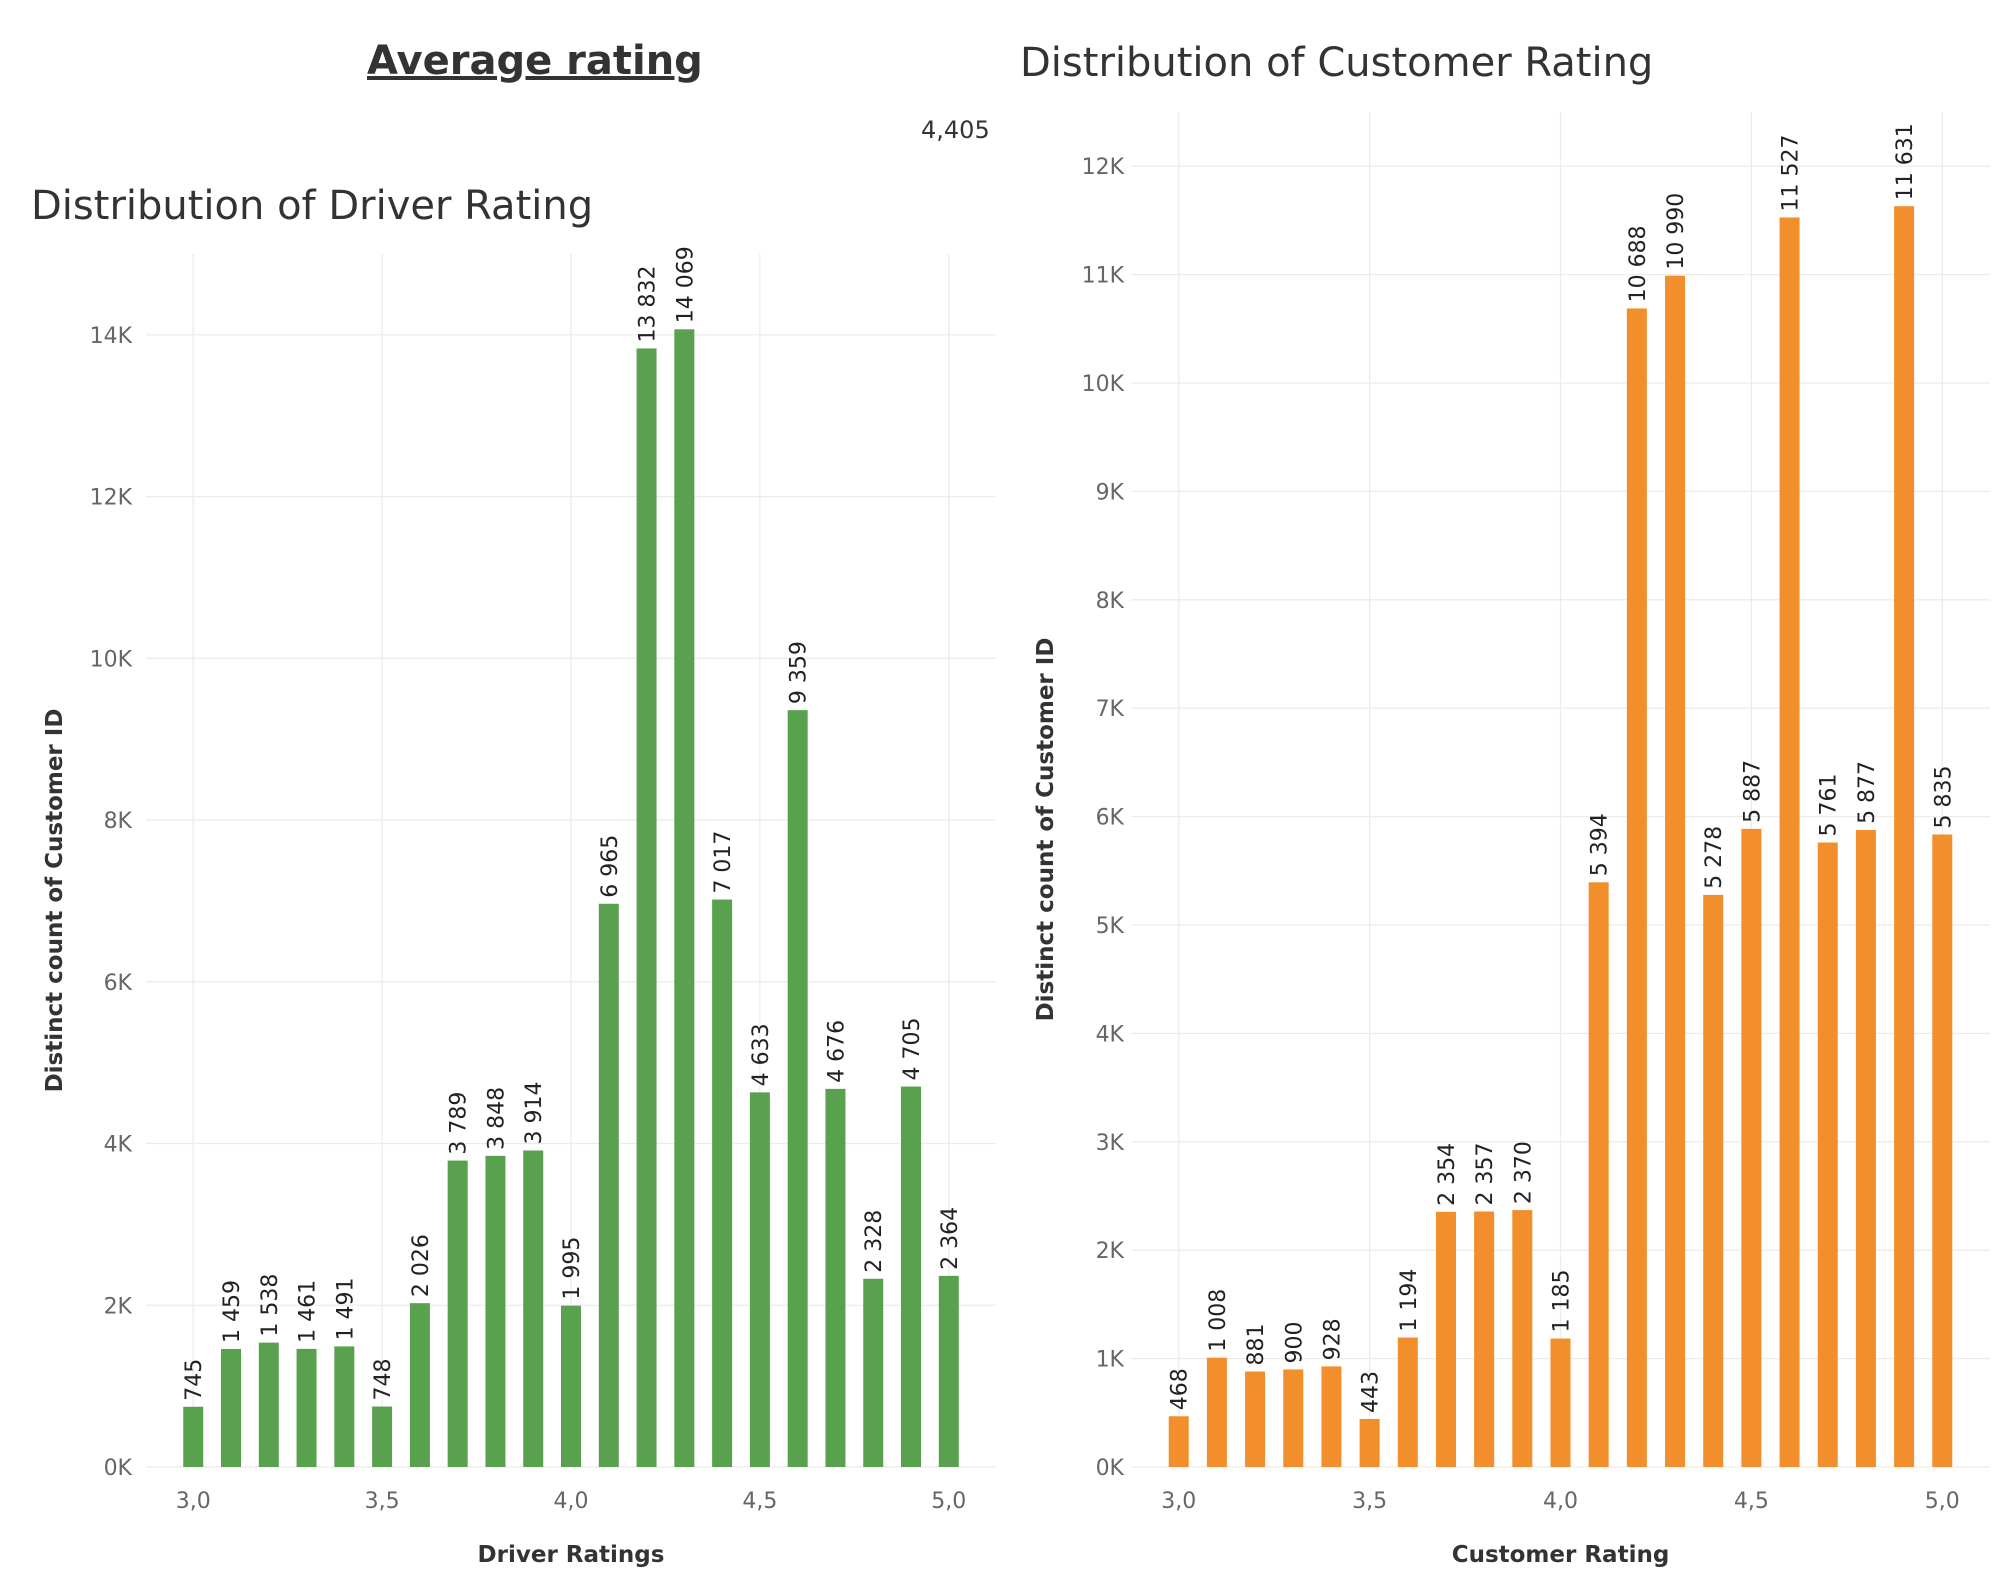 The height and width of the screenshot is (1596, 1996). What do you see at coordinates (571, 1501) in the screenshot?
I see `driver-xtick-label: 4,0` at bounding box center [571, 1501].